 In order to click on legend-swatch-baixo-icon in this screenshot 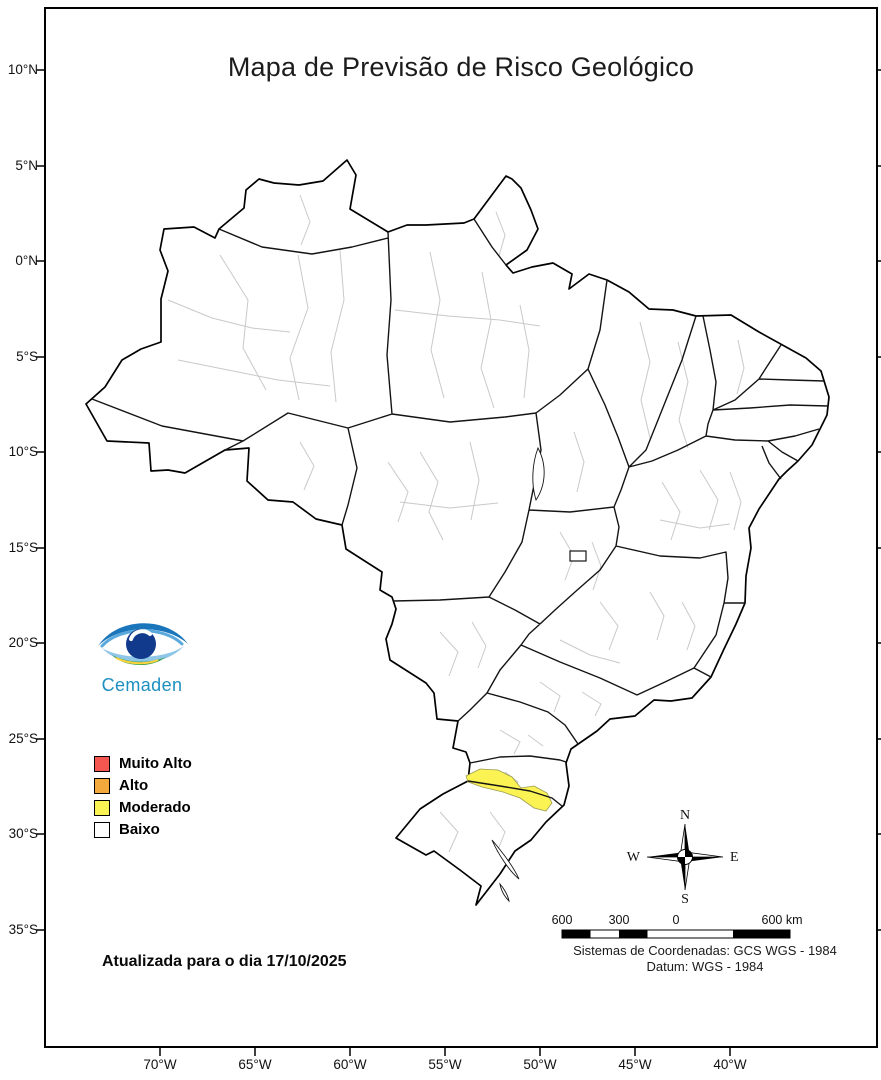, I will do `click(102, 830)`.